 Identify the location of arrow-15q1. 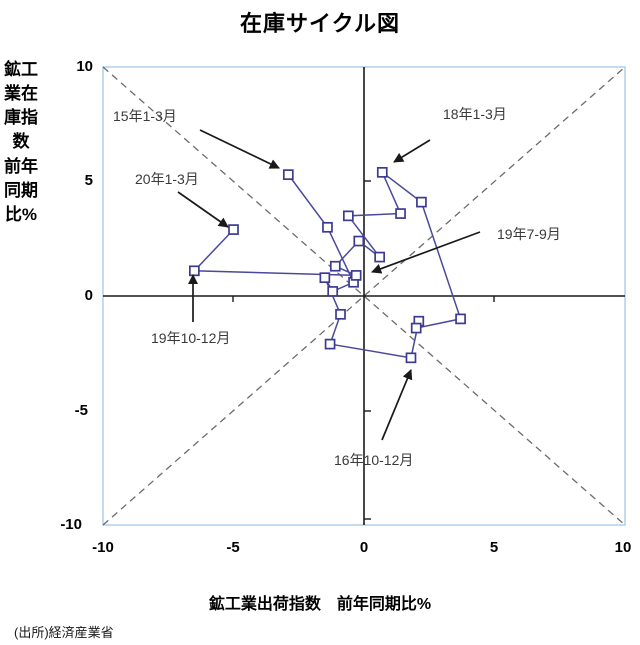
(239, 149).